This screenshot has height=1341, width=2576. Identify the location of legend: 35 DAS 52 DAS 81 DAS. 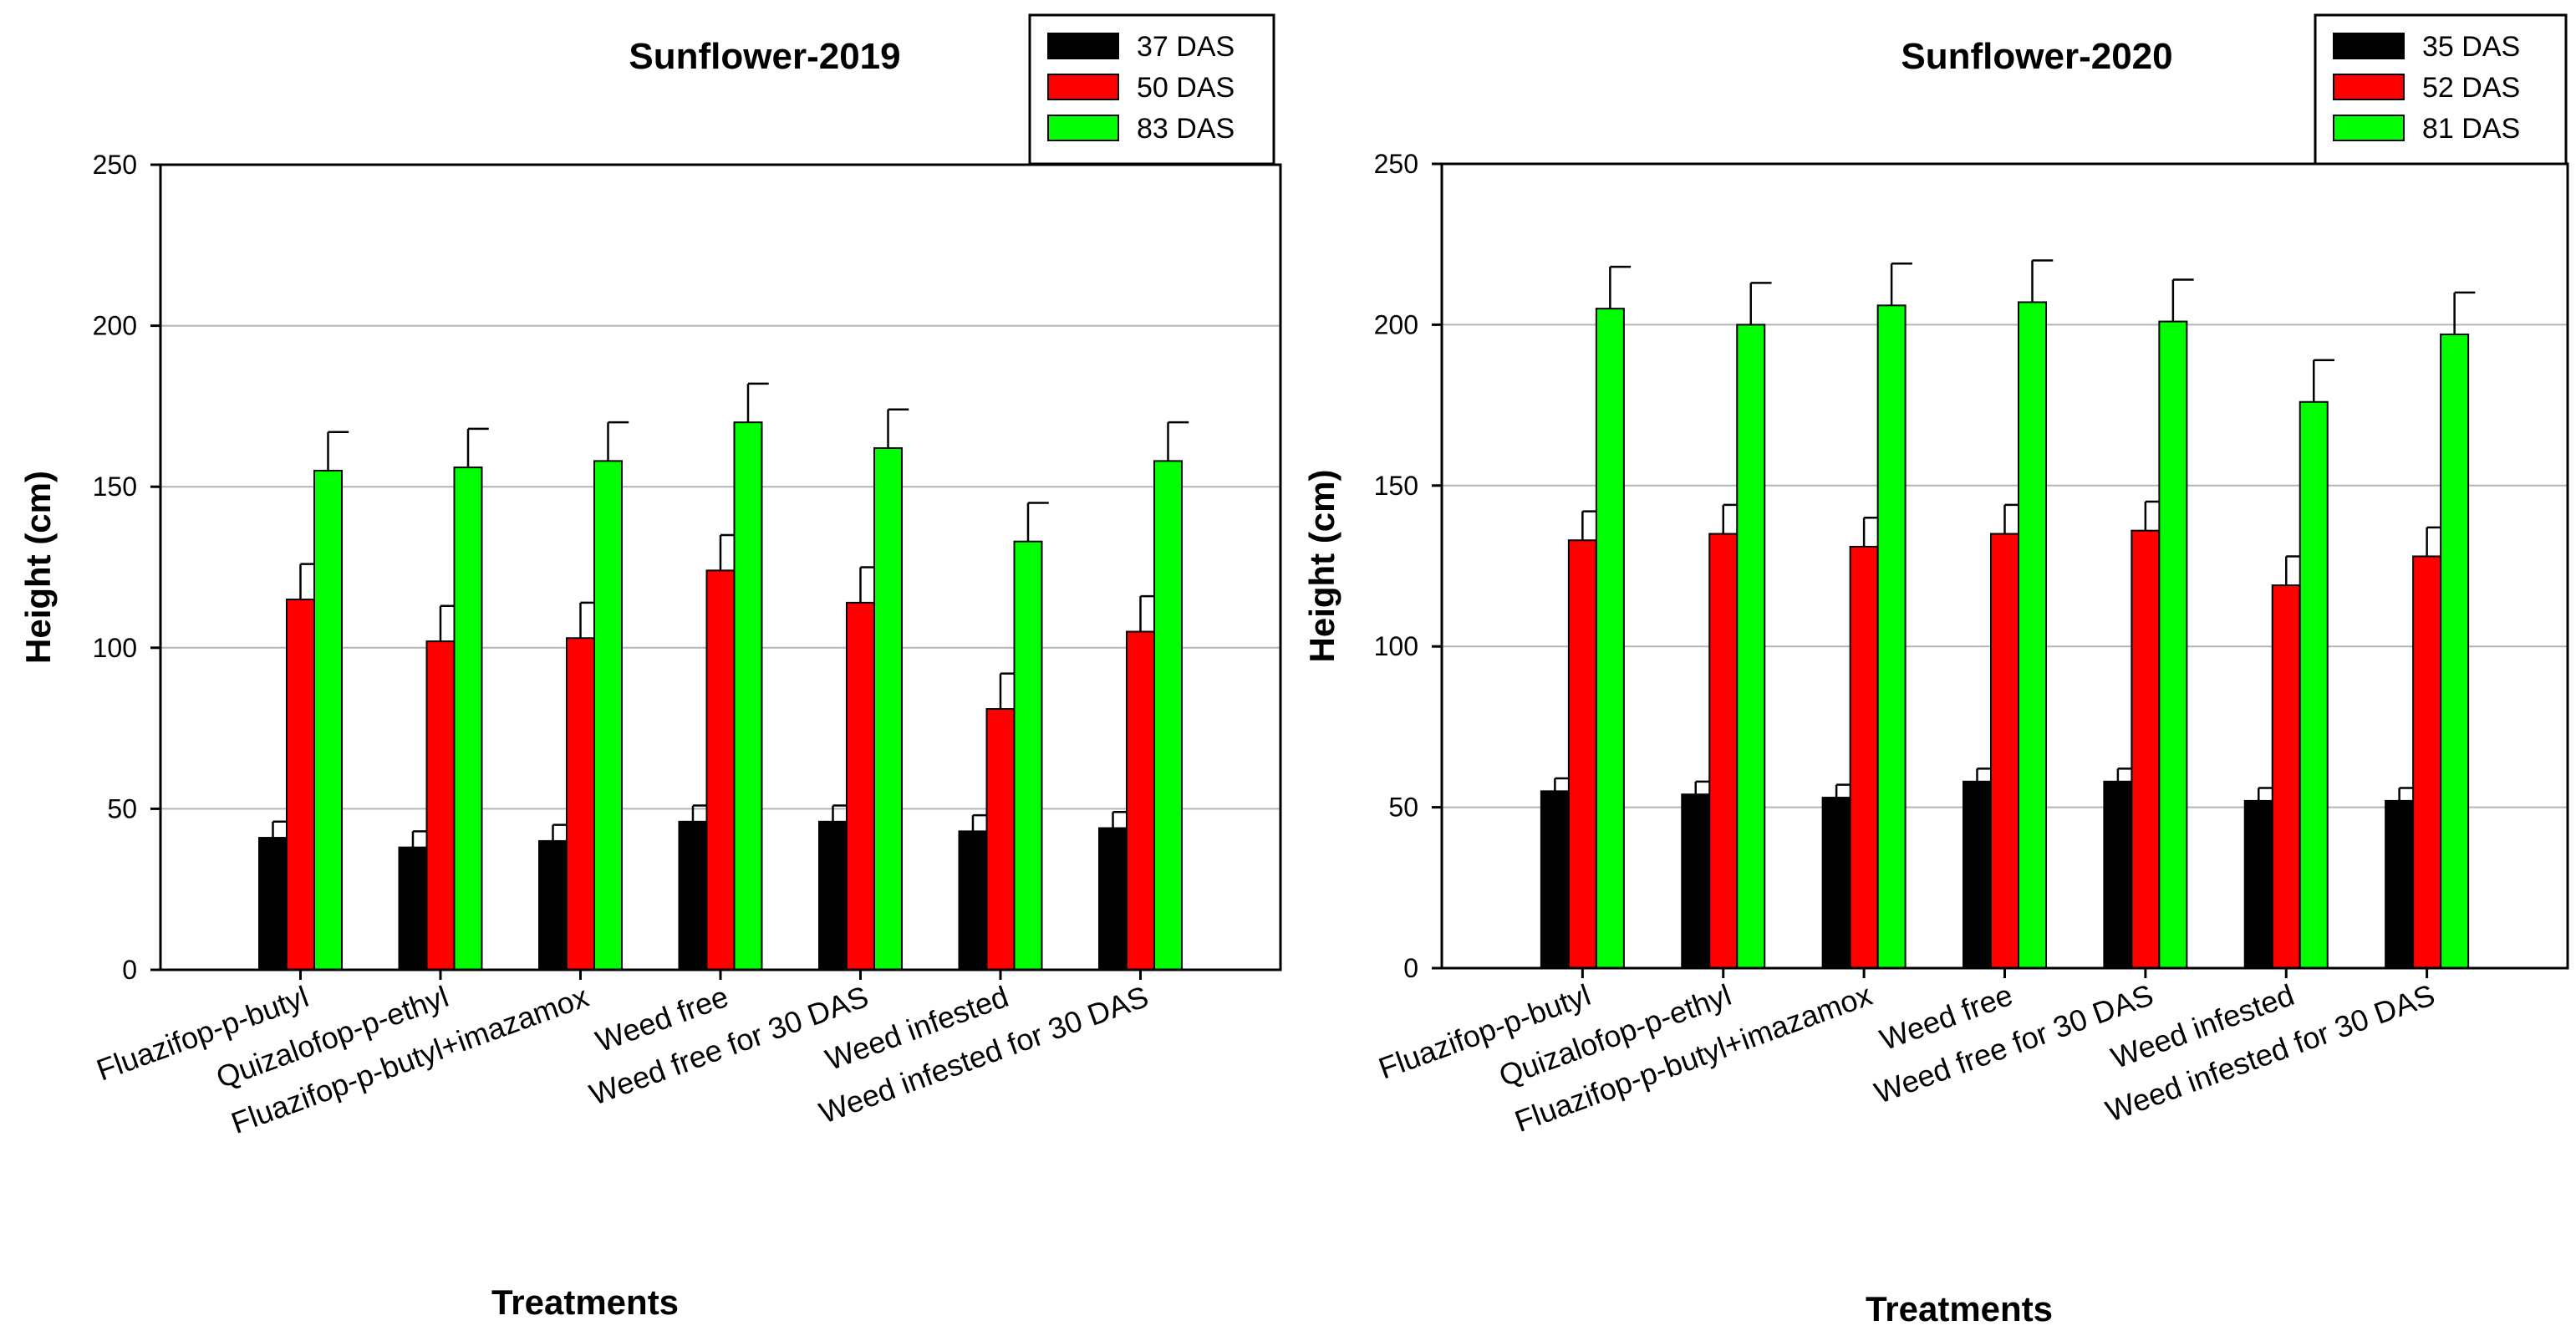
(2441, 89).